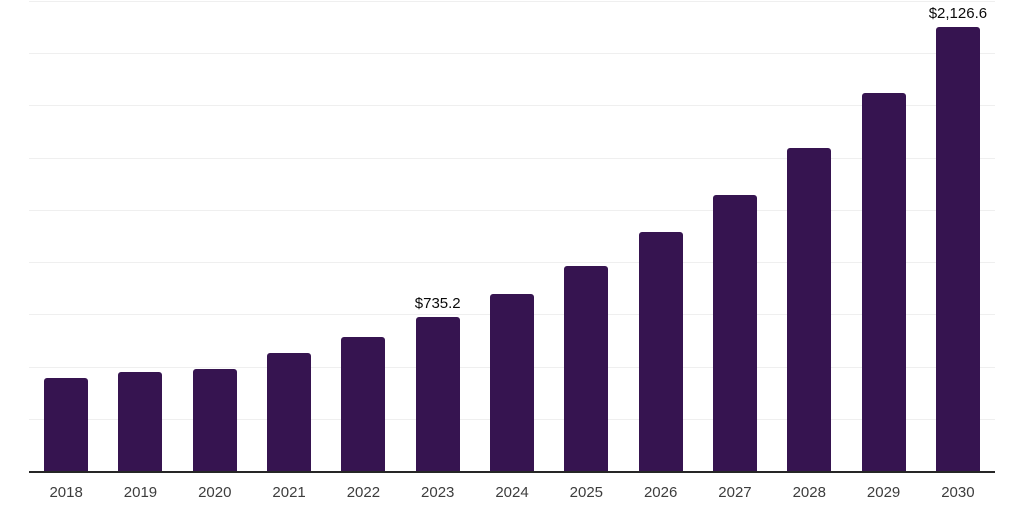  I want to click on bar-group-2020, so click(215, 236).